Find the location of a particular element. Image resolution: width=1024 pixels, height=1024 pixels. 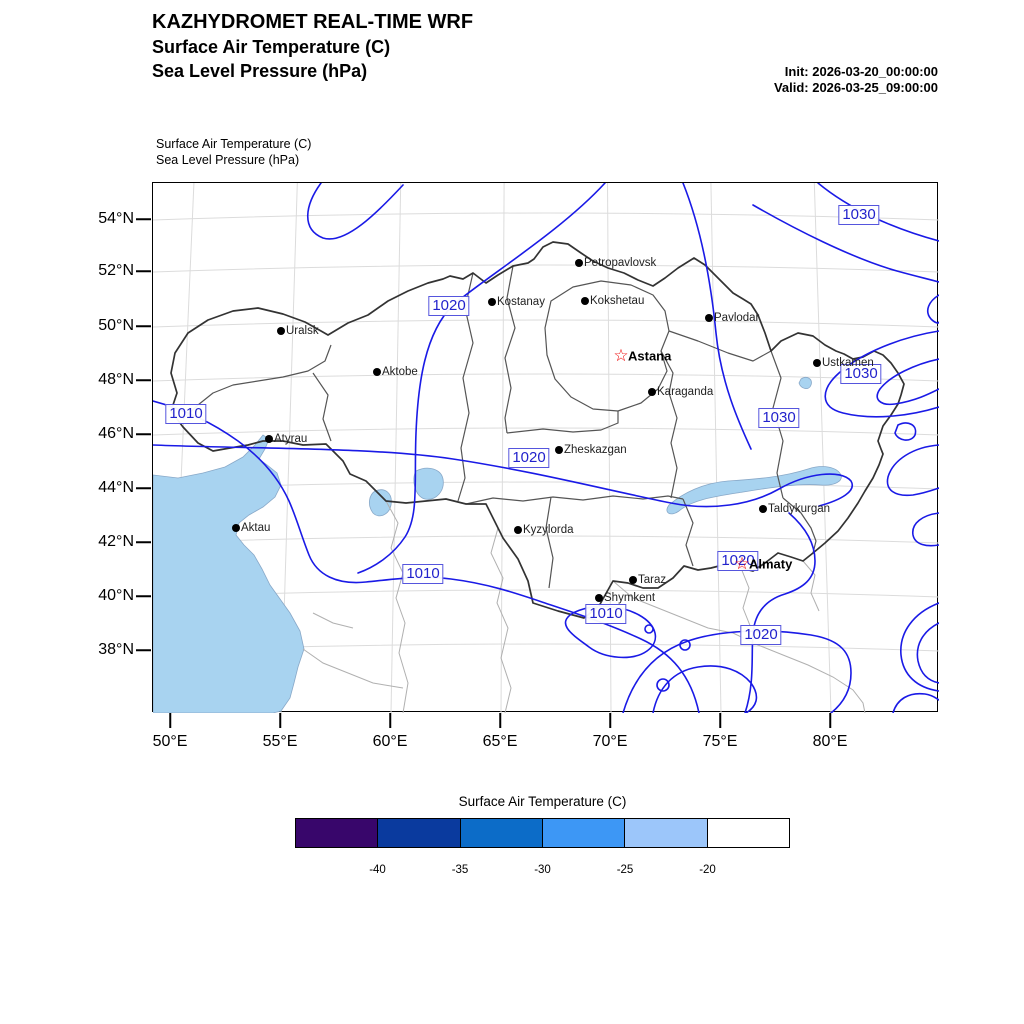

colorbar is located at coordinates (542, 833).